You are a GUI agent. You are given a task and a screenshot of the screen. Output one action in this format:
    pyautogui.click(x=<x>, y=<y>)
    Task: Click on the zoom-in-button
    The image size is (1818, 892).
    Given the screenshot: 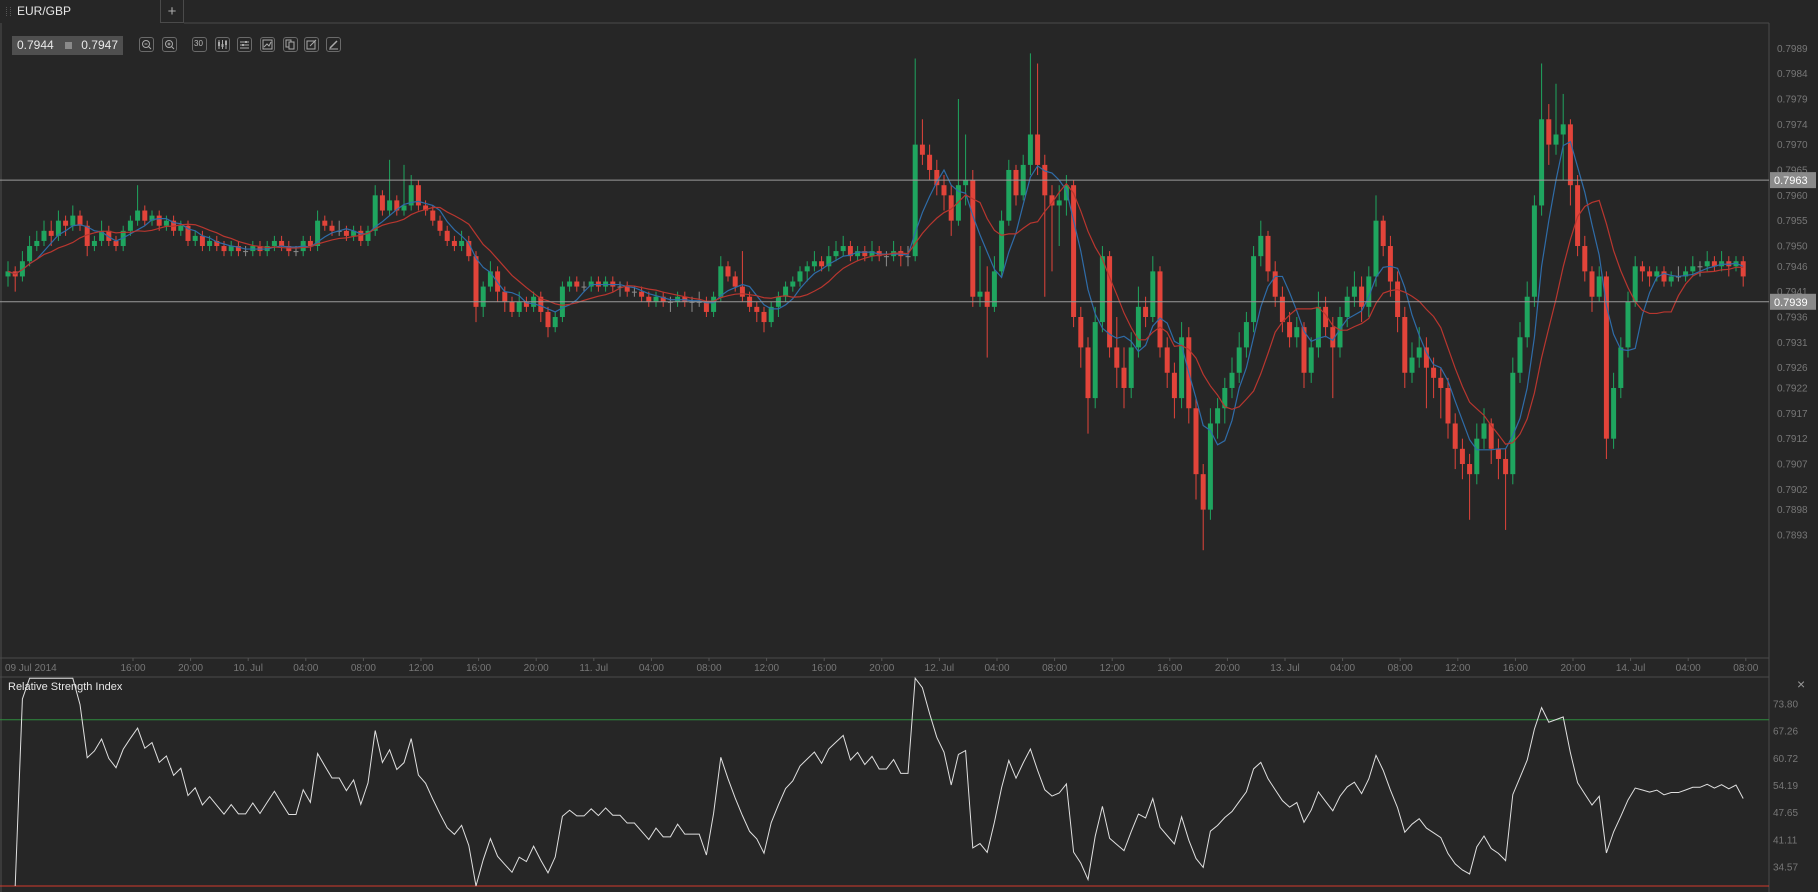 What is the action you would take?
    pyautogui.click(x=169, y=44)
    